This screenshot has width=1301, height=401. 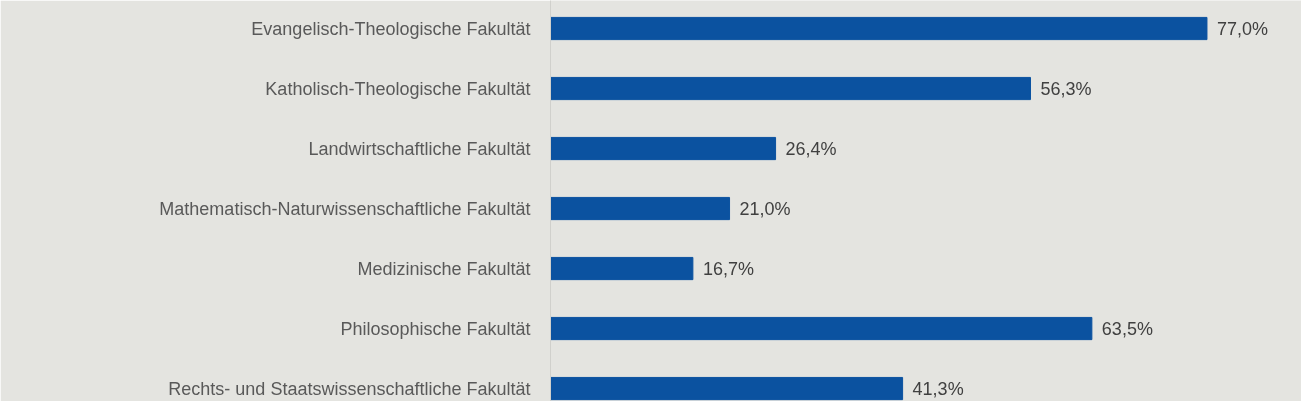 What do you see at coordinates (419, 148) in the screenshot?
I see `y-tick-label: Landwirtschaftliche Fakultät` at bounding box center [419, 148].